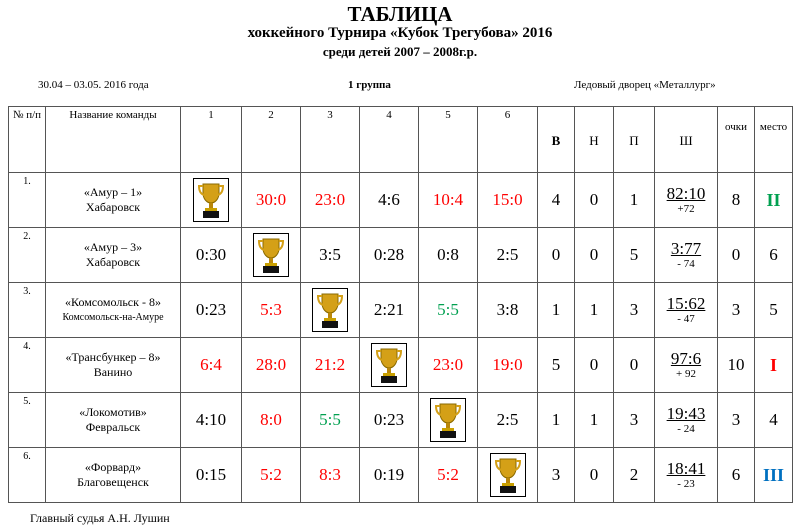  Describe the element at coordinates (113, 200) in the screenshot. I see `team-name: «Амур – 1» Хабаровск` at that location.